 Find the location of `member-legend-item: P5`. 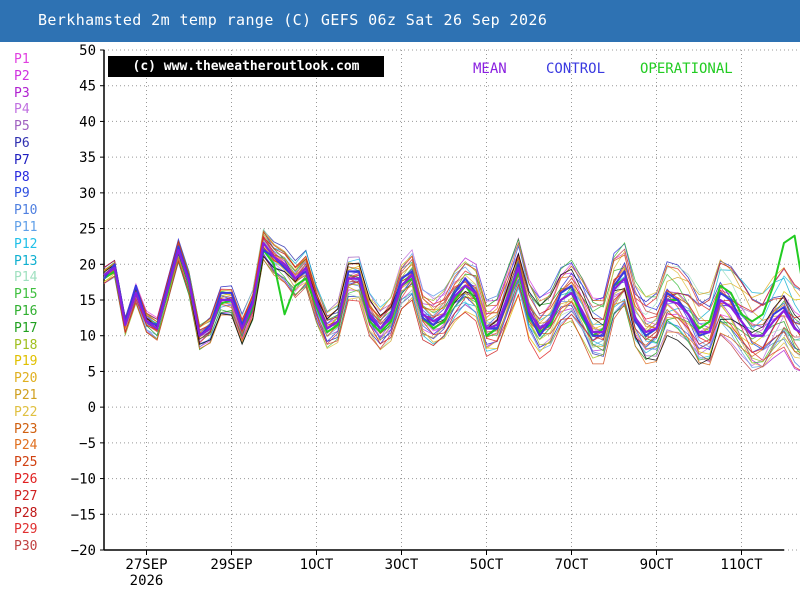

member-legend-item: P5 is located at coordinates (22, 127).